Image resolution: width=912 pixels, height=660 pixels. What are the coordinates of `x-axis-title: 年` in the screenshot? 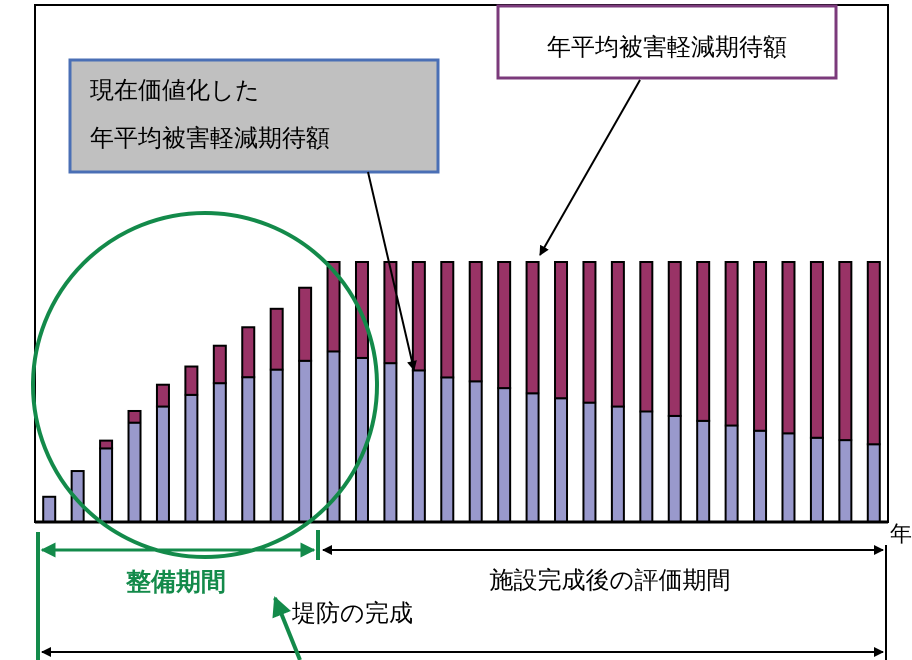 It's located at (901, 534).